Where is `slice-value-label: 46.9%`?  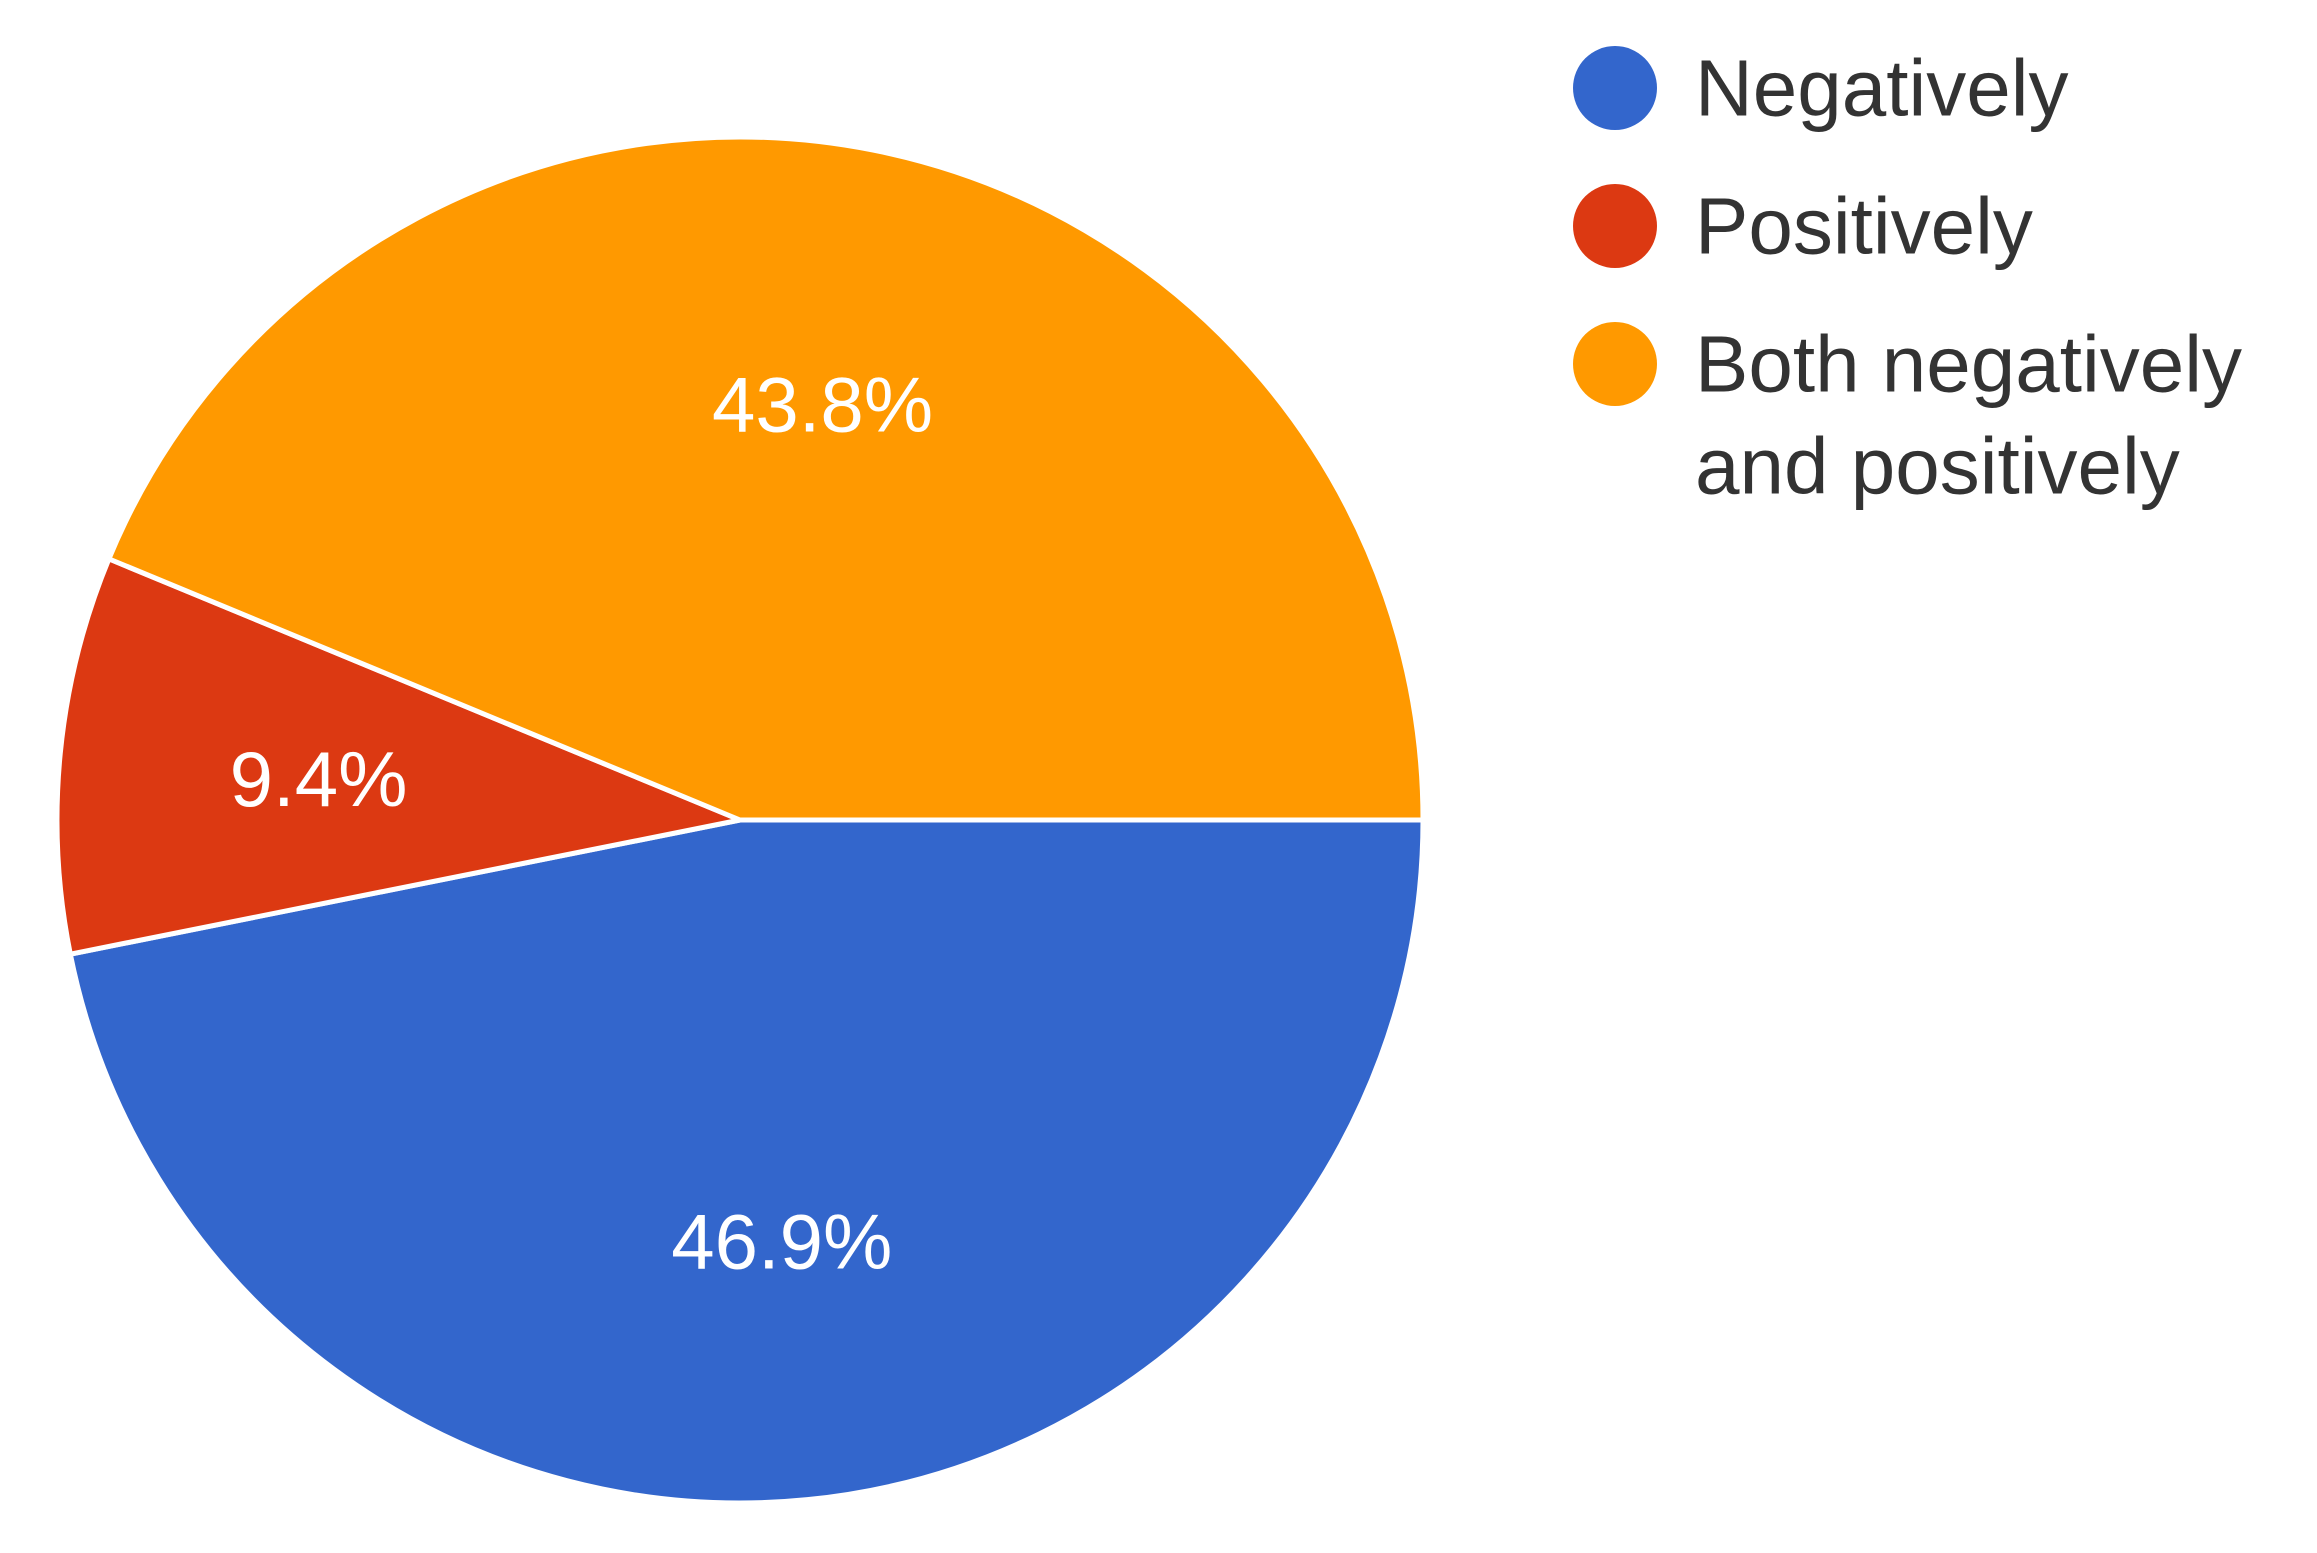 slice-value-label: 46.9% is located at coordinates (781, 1241).